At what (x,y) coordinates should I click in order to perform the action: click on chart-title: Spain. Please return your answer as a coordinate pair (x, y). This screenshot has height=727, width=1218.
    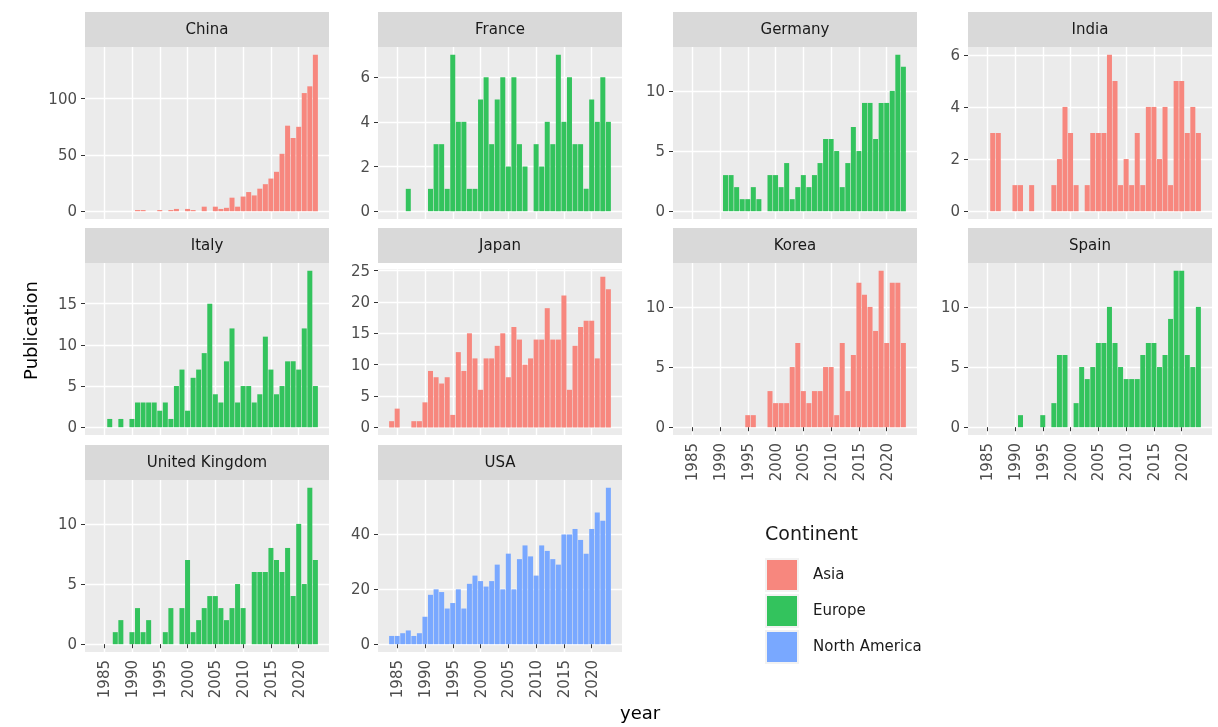
    Looking at the image, I should click on (1090, 245).